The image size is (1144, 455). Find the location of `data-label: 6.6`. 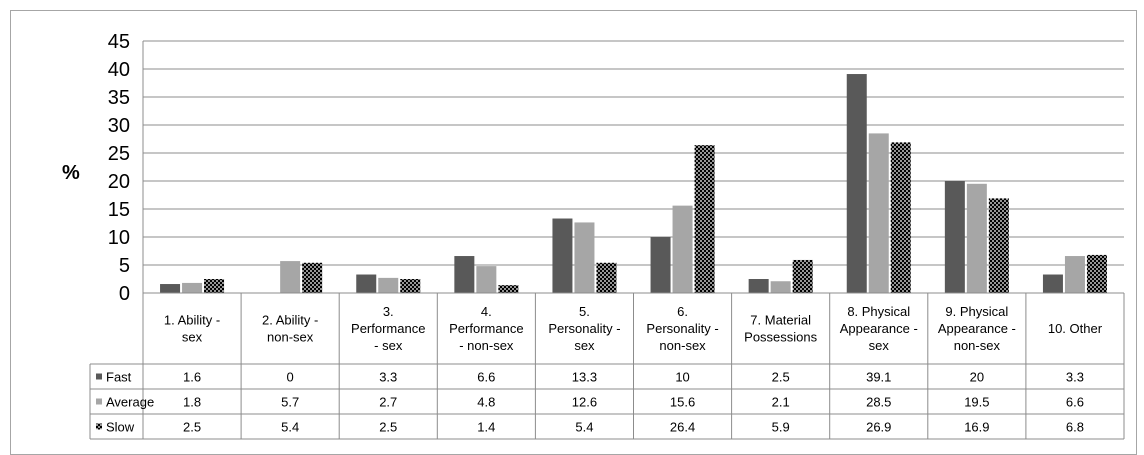

data-label: 6.6 is located at coordinates (1075, 402).